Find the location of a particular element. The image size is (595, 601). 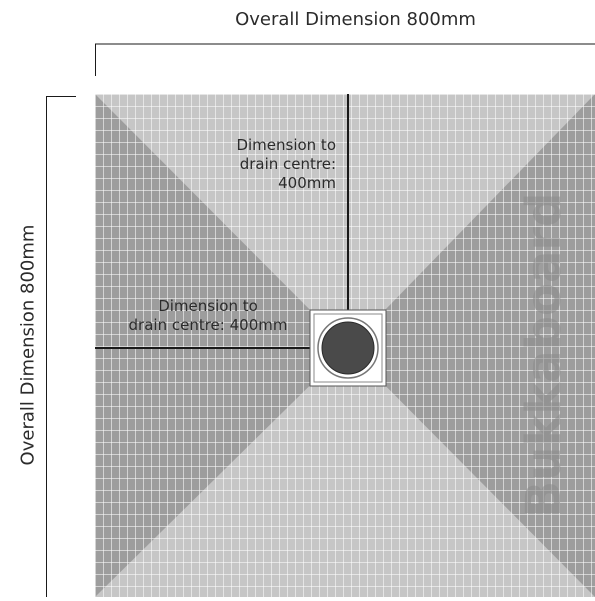

horizontal-drain-label-line-2: drain centre: 400mm is located at coordinates (208, 325).